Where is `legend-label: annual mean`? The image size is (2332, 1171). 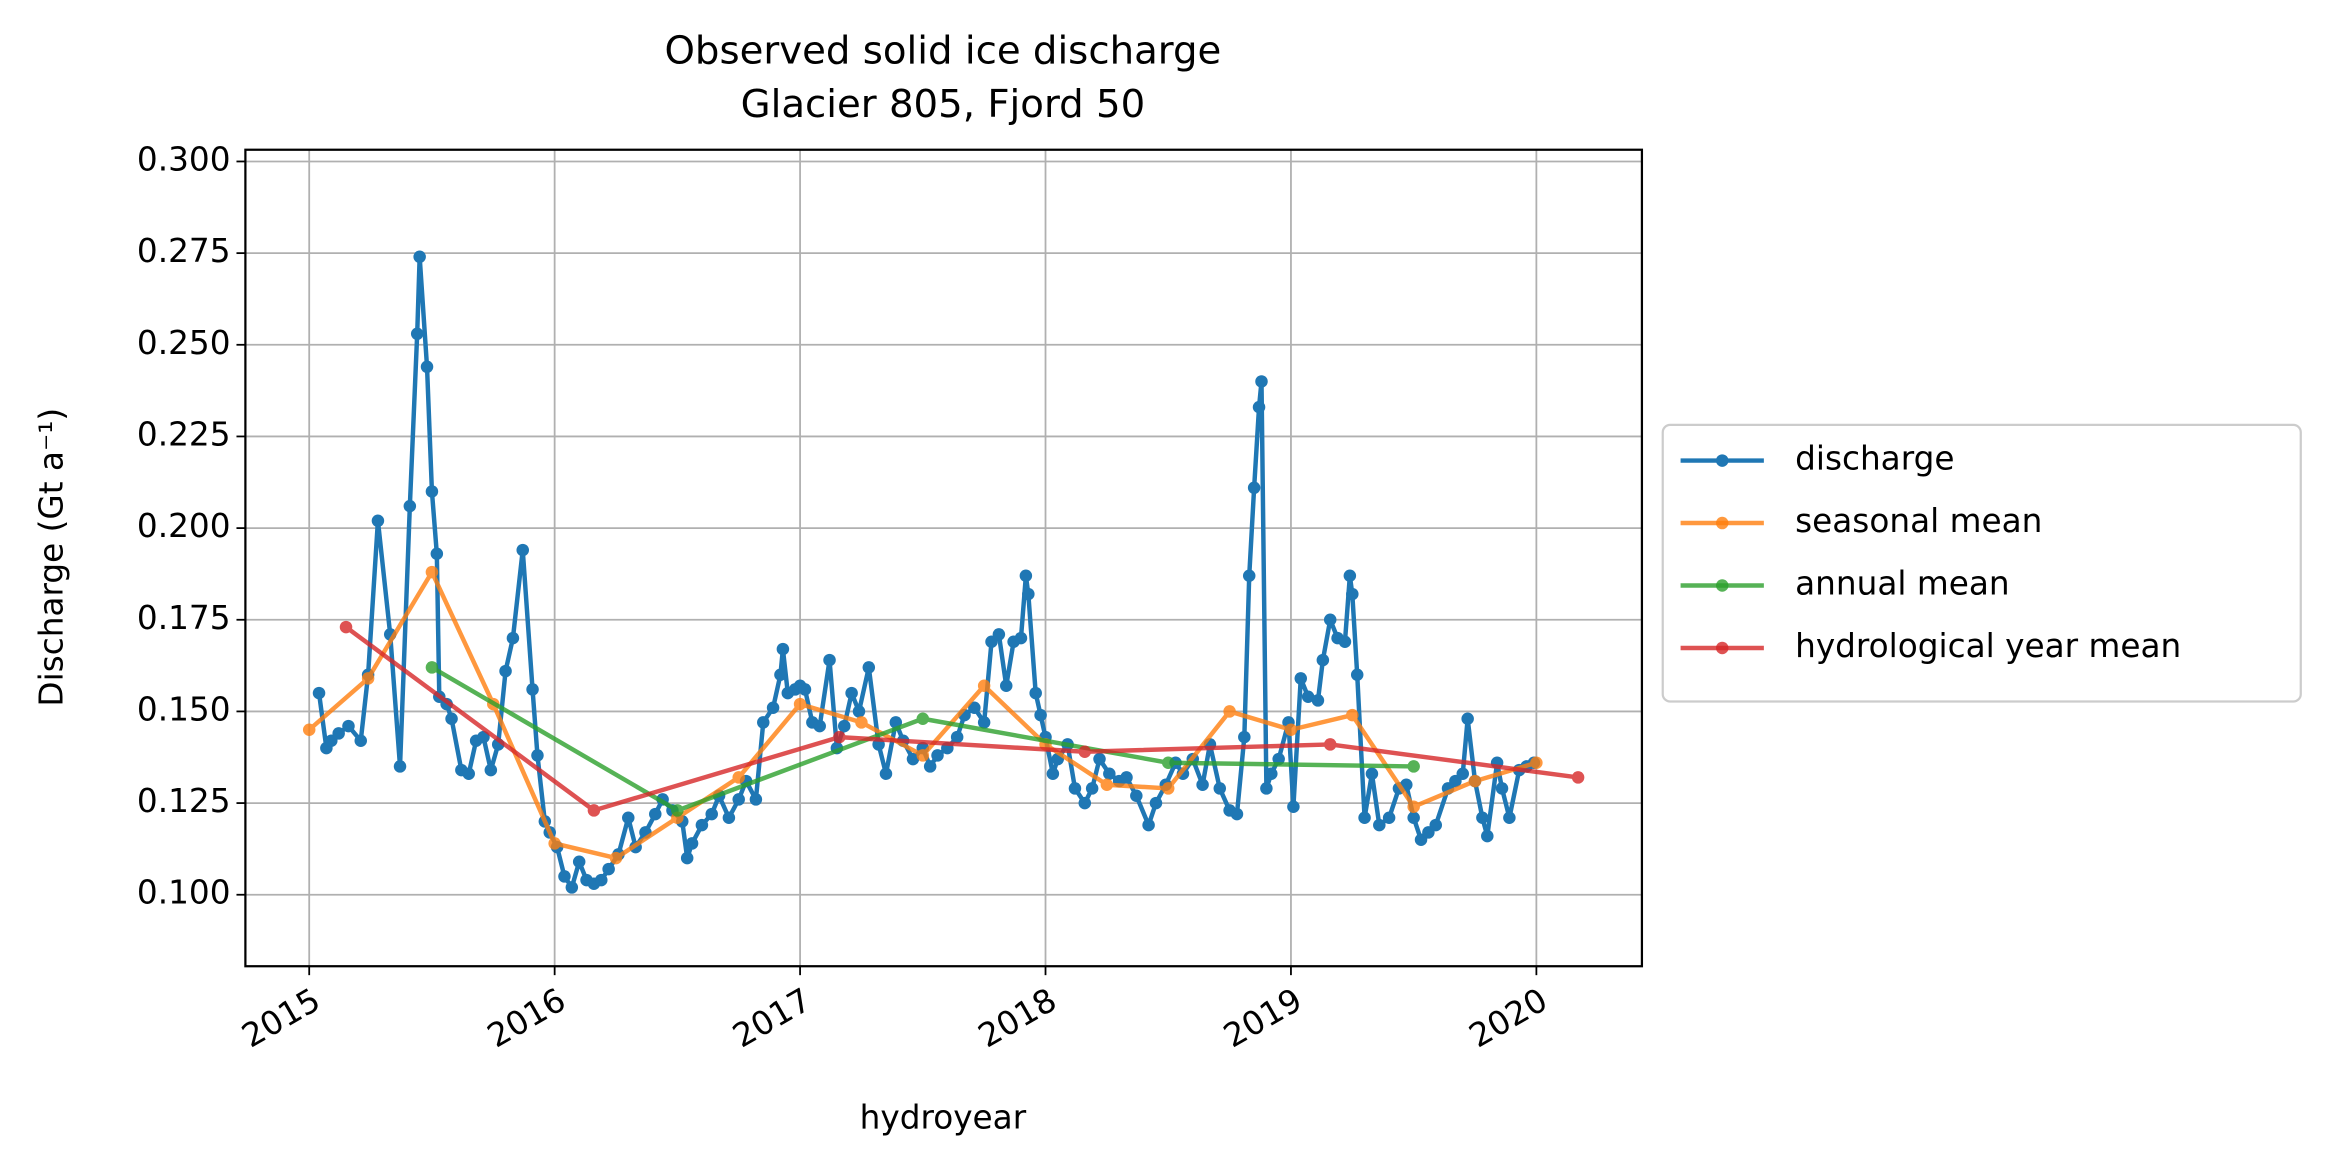
legend-label: annual mean is located at coordinates (1902, 584).